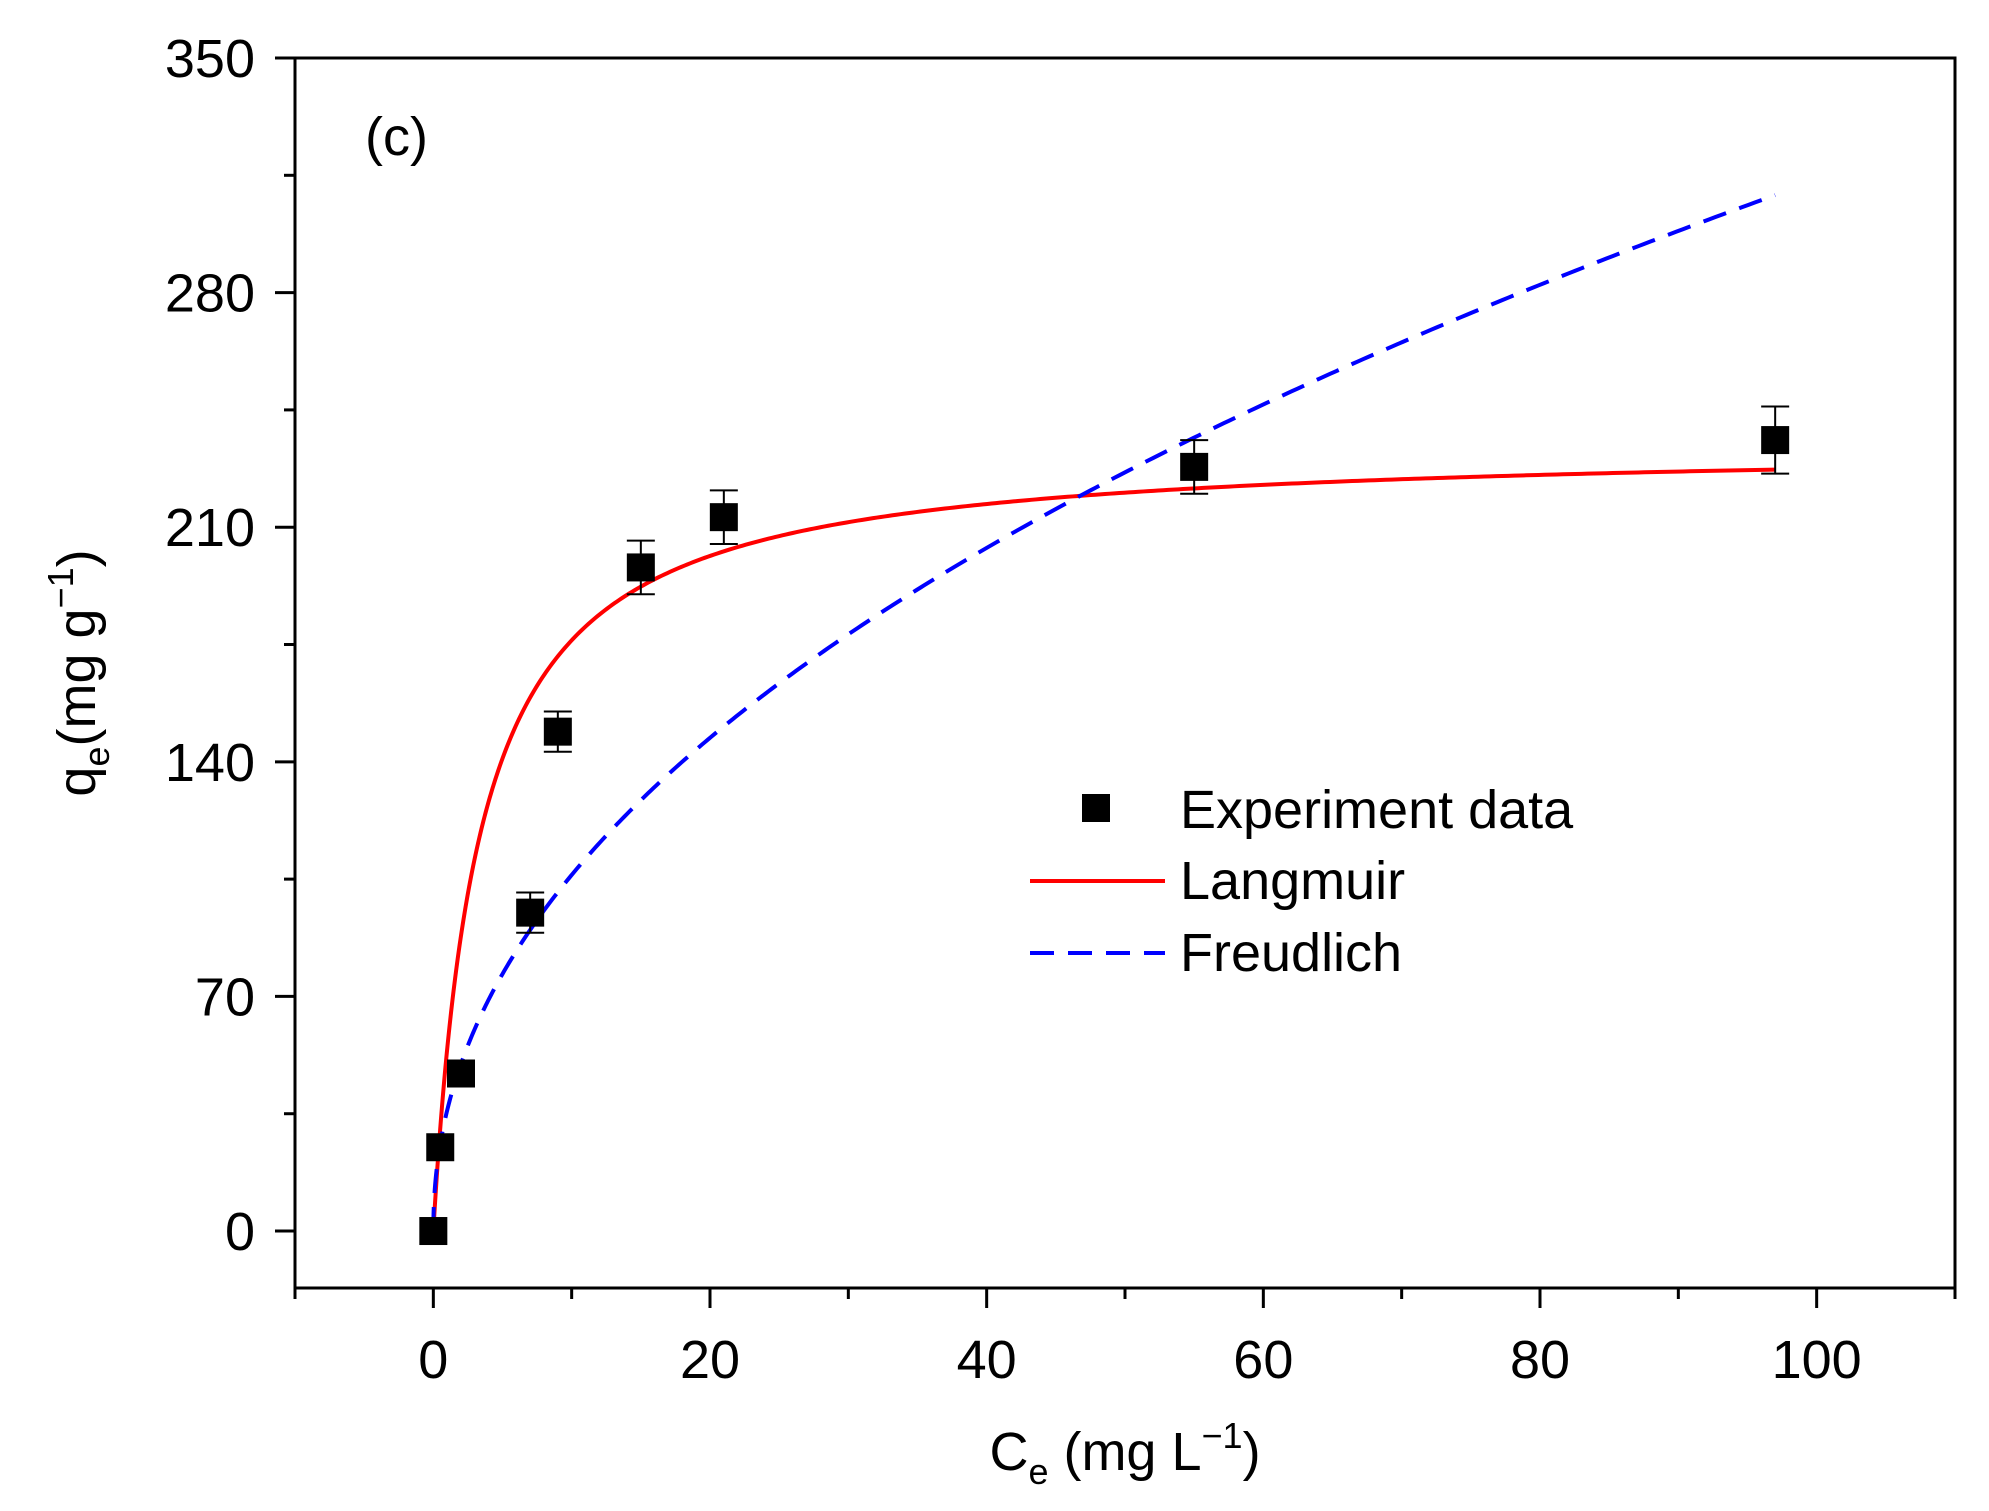 The width and height of the screenshot is (1989, 1511). What do you see at coordinates (987, 1360) in the screenshot?
I see `x-tick-label: 40` at bounding box center [987, 1360].